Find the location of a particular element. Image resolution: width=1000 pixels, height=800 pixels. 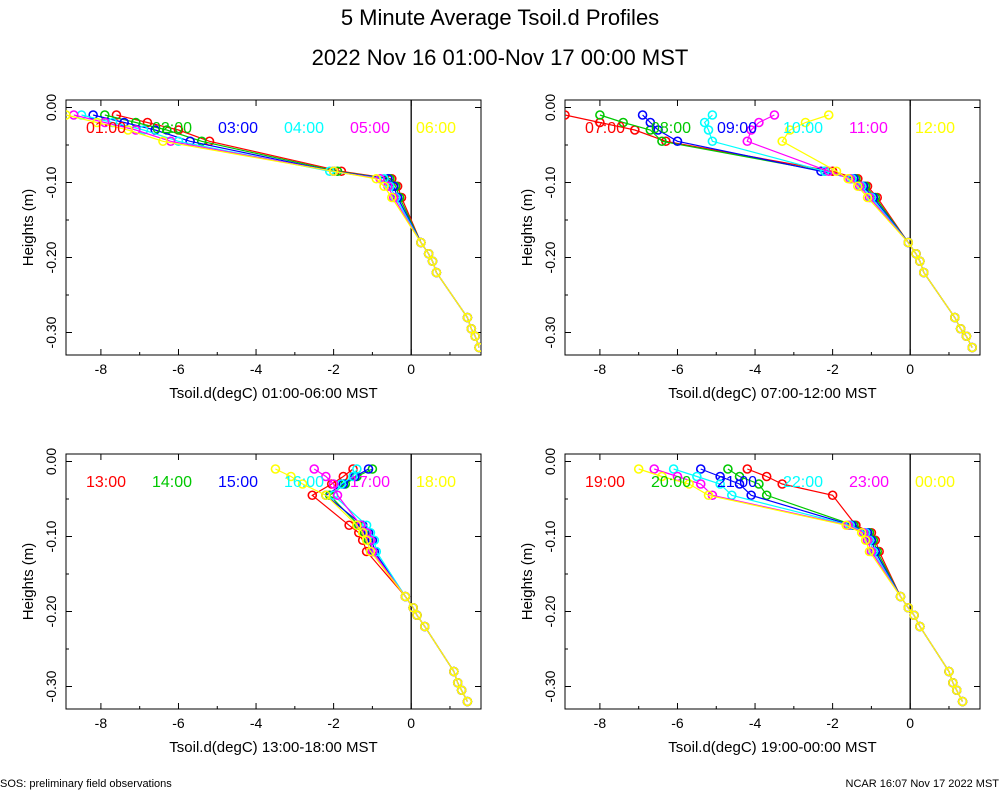

x-axis-label: Tsoil.d(degC) 07:00-12:00 MST is located at coordinates (772, 393).